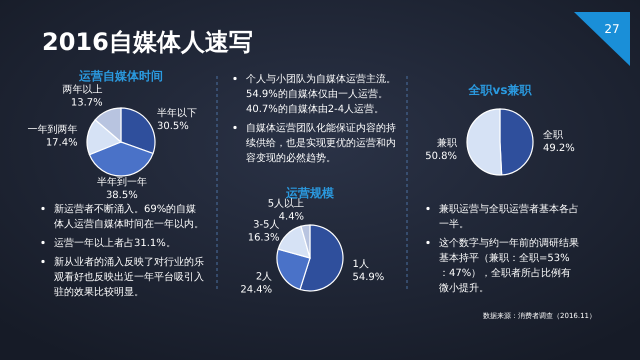 The image size is (640, 360). I want to click on text: 这个数字与约一年前的调研结果基本持平（兼职：全职=53%：47%），全职者所占比例有微小提升。, so click(509, 265).